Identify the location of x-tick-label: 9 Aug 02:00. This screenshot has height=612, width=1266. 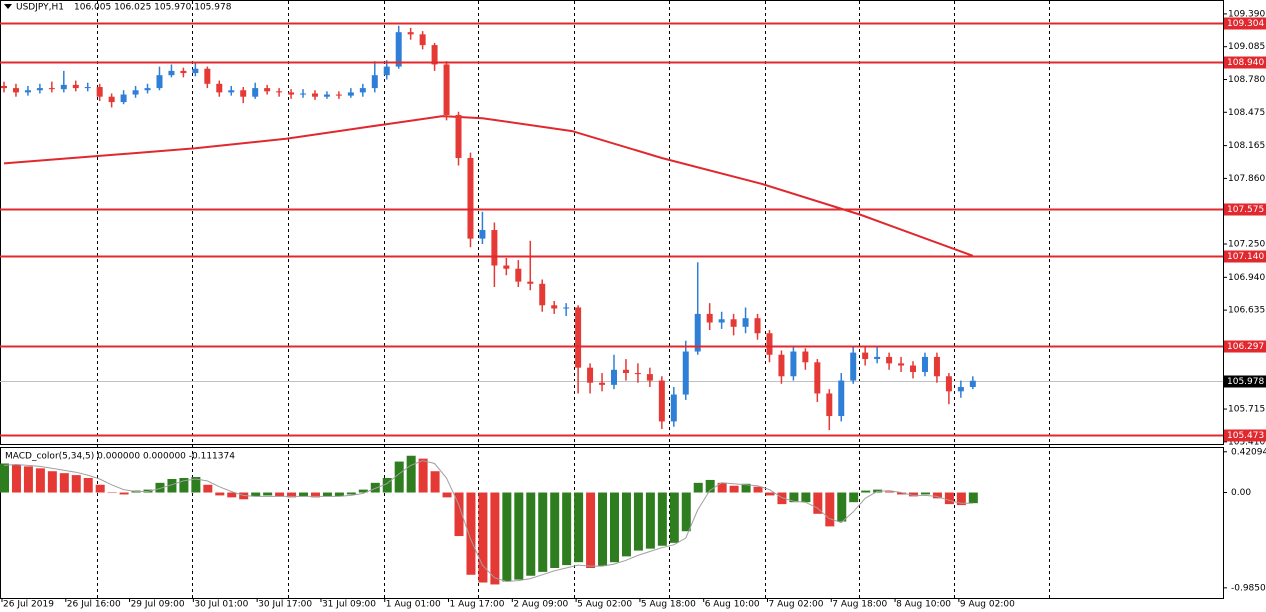
(987, 605).